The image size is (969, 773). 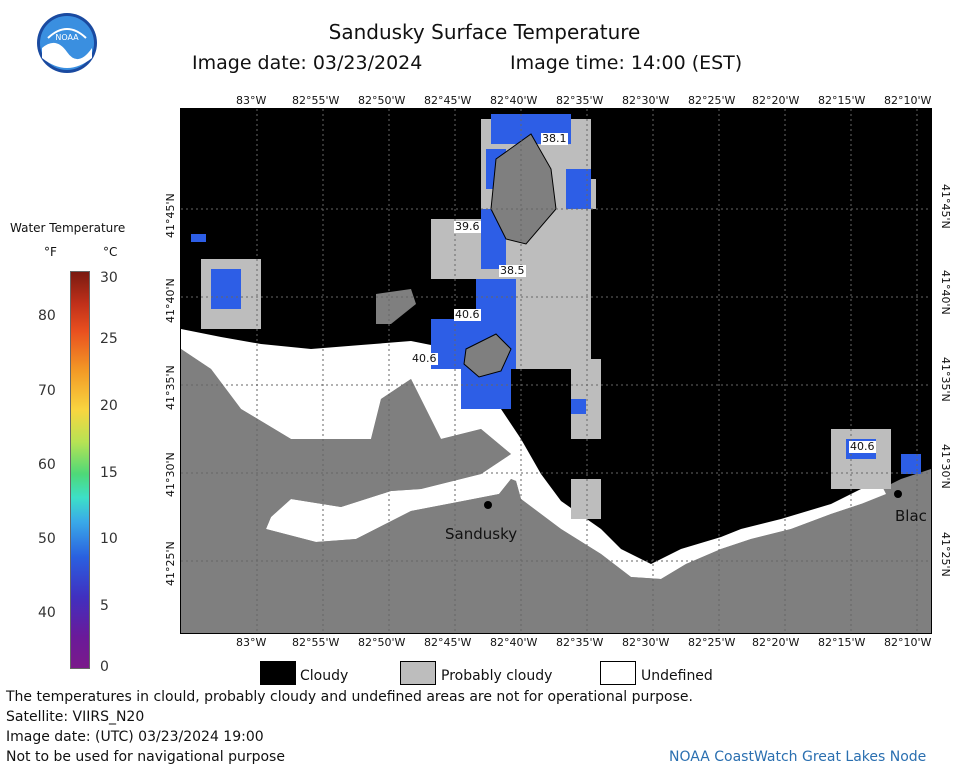 I want to click on c-tick-30: 30, so click(x=109, y=278).